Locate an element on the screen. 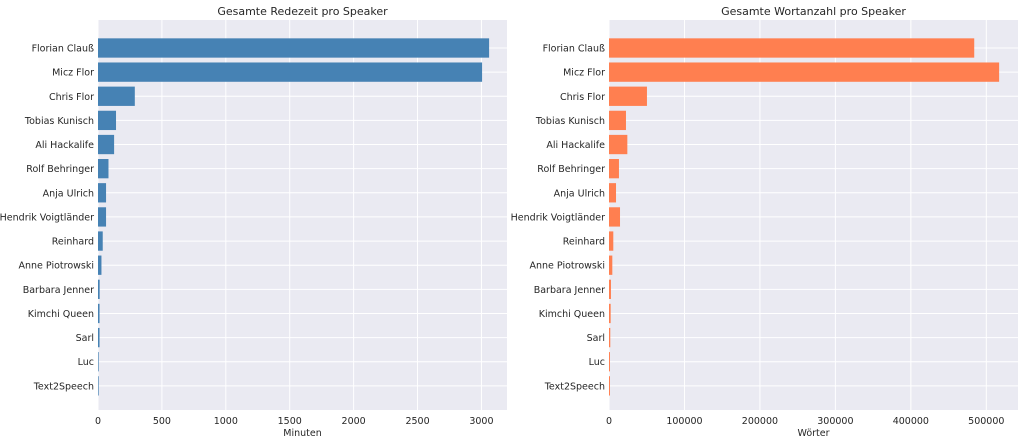 Image resolution: width=1024 pixels, height=447 pixels. x-tick-label: 400000 is located at coordinates (911, 421).